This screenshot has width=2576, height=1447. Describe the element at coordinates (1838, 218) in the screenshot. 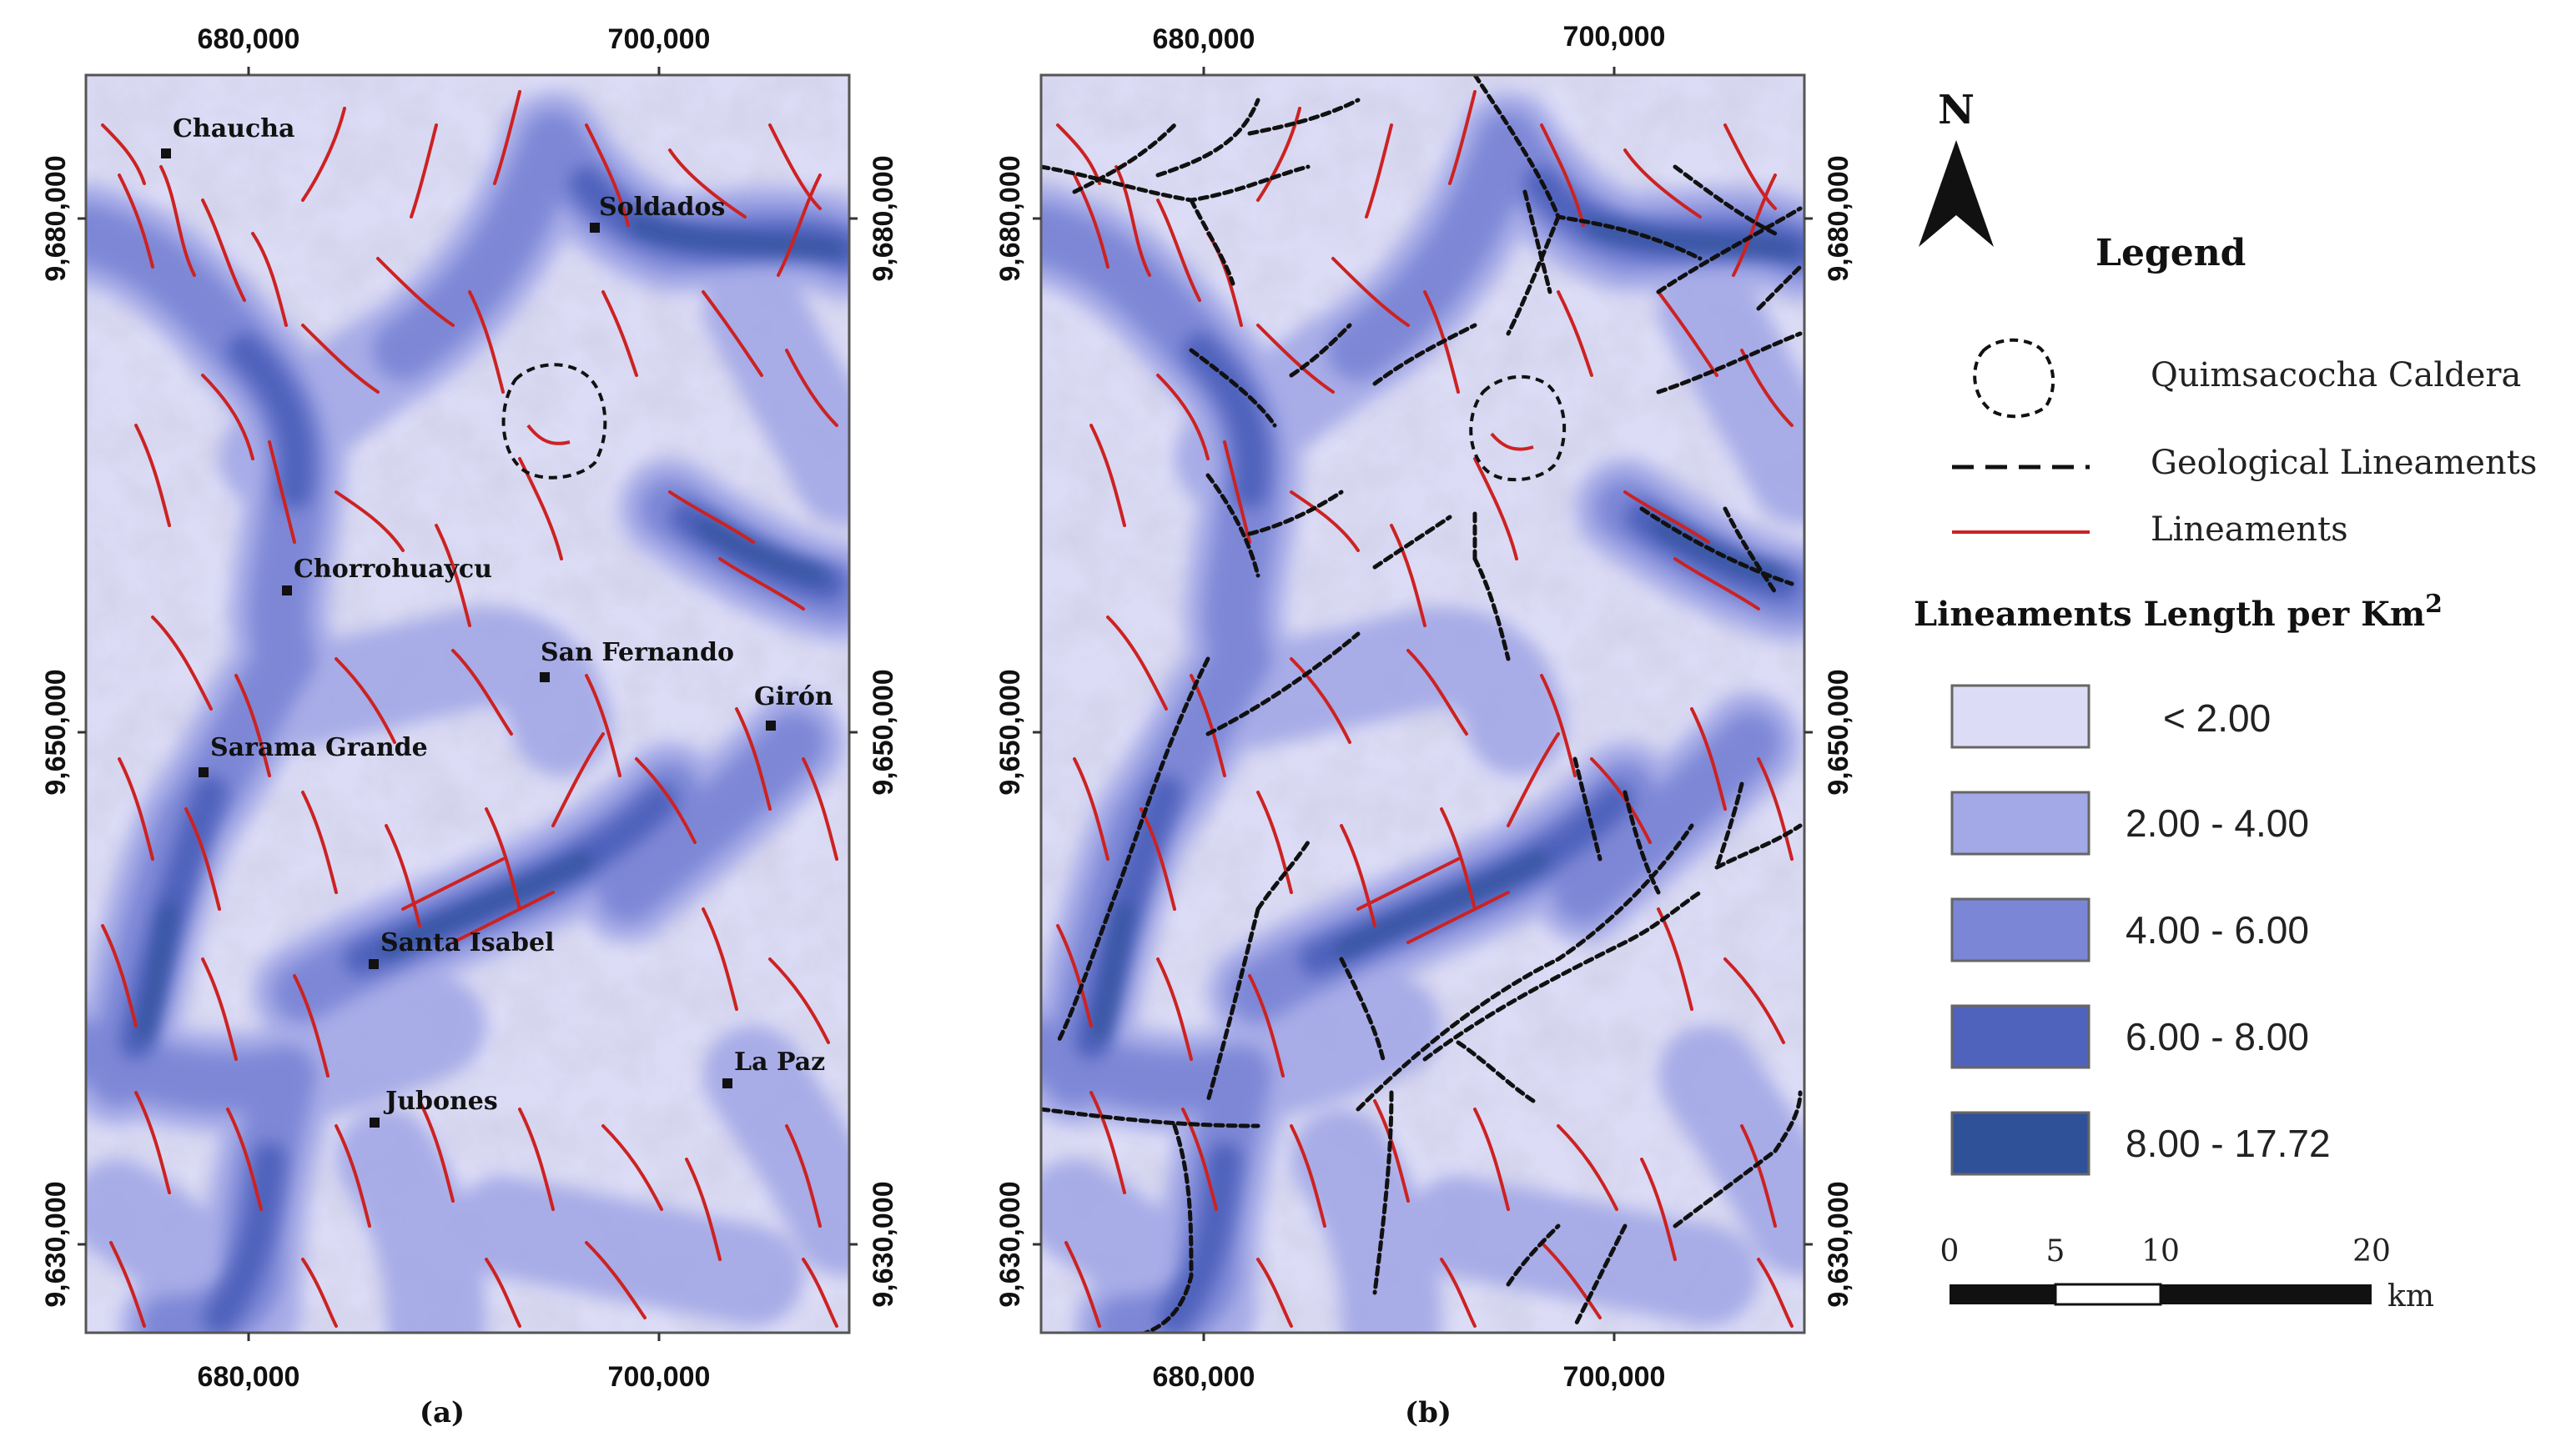

I see `y-tick-right-b-9680000: 9,680,000` at that location.